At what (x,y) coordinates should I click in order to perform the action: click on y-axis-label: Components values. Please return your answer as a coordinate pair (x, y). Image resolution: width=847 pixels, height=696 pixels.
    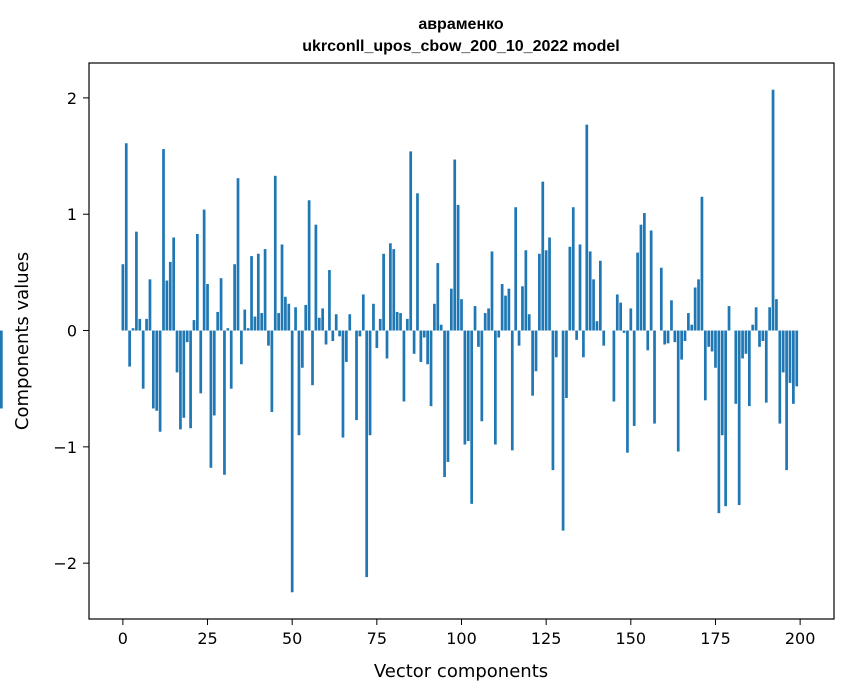
    Looking at the image, I should click on (22, 341).